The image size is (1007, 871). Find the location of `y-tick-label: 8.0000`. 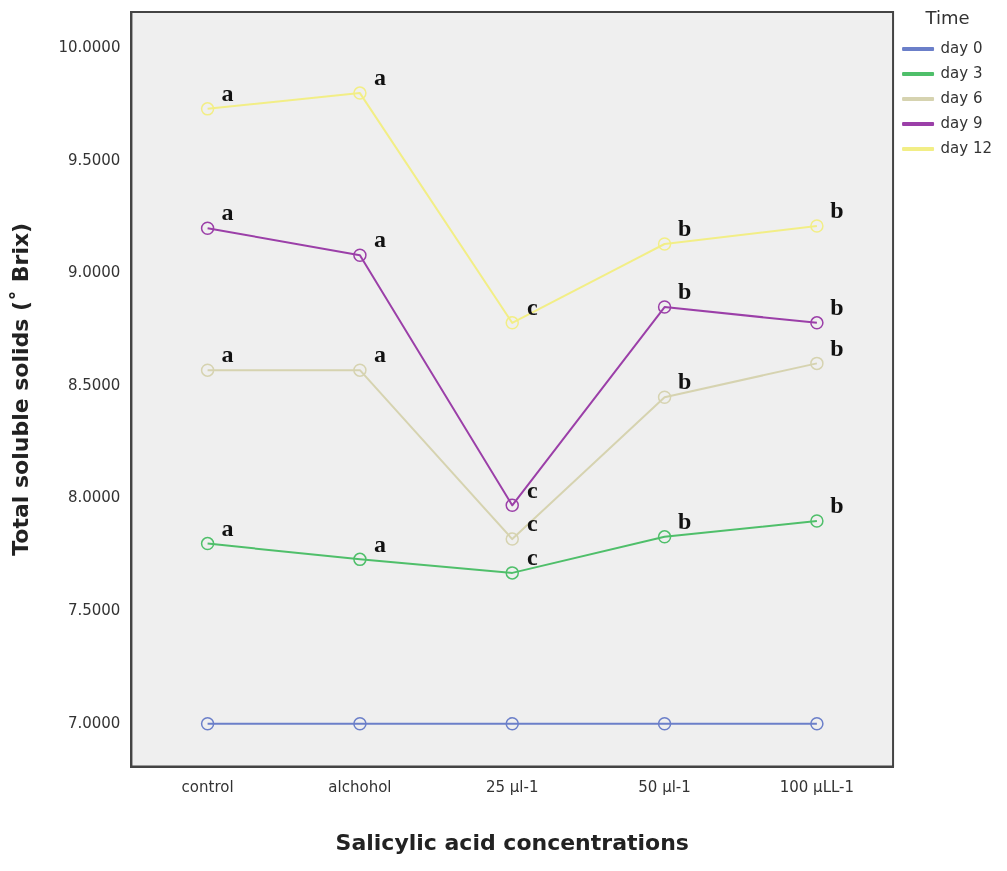

y-tick-label: 8.0000 is located at coordinates (94, 497).